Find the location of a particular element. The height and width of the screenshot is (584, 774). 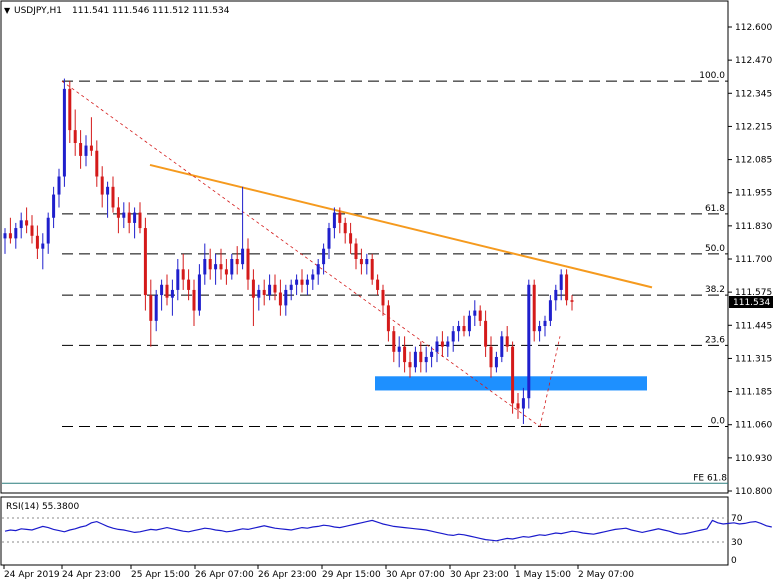

price-tick-label: 111.955 is located at coordinates (753, 194).